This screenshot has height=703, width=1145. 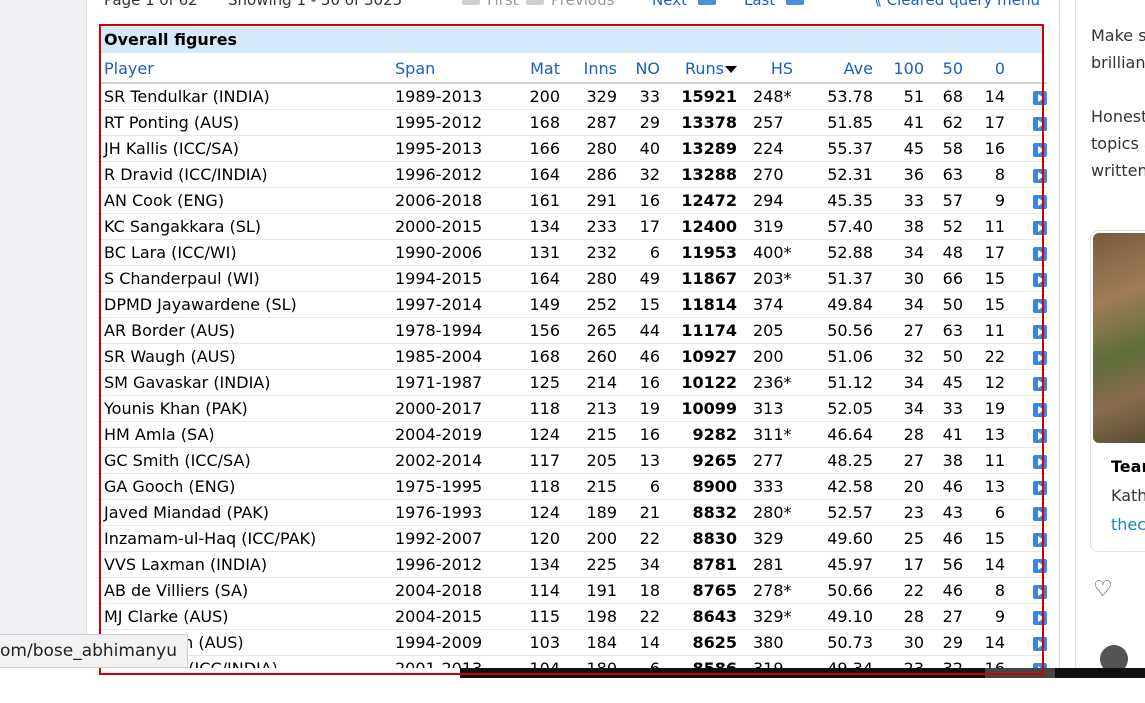 I want to click on article-card: Tear Kath thec, so click(x=1117, y=391).